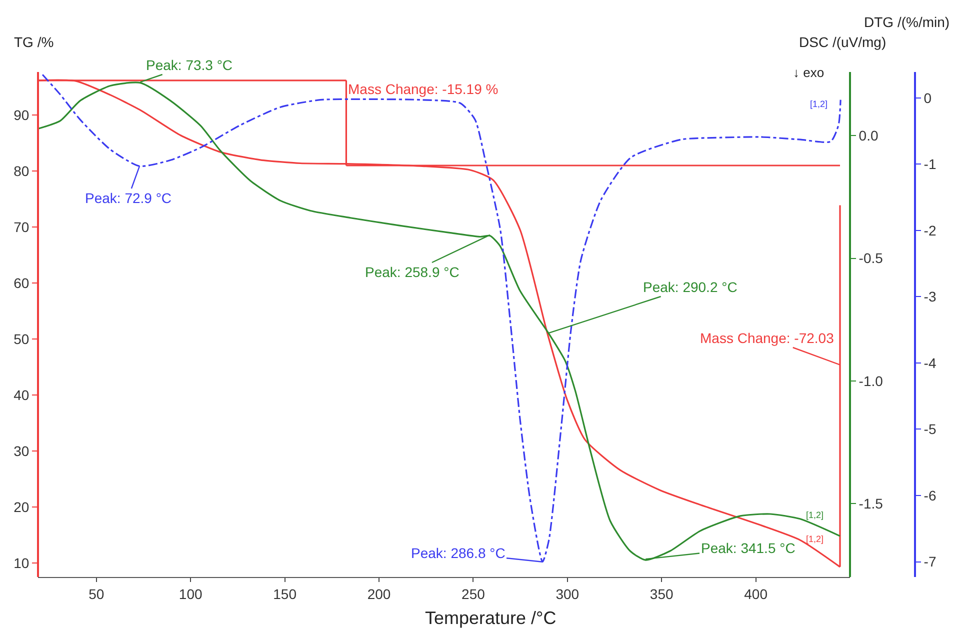  What do you see at coordinates (474, 594) in the screenshot?
I see `x-tick-label: 250` at bounding box center [474, 594].